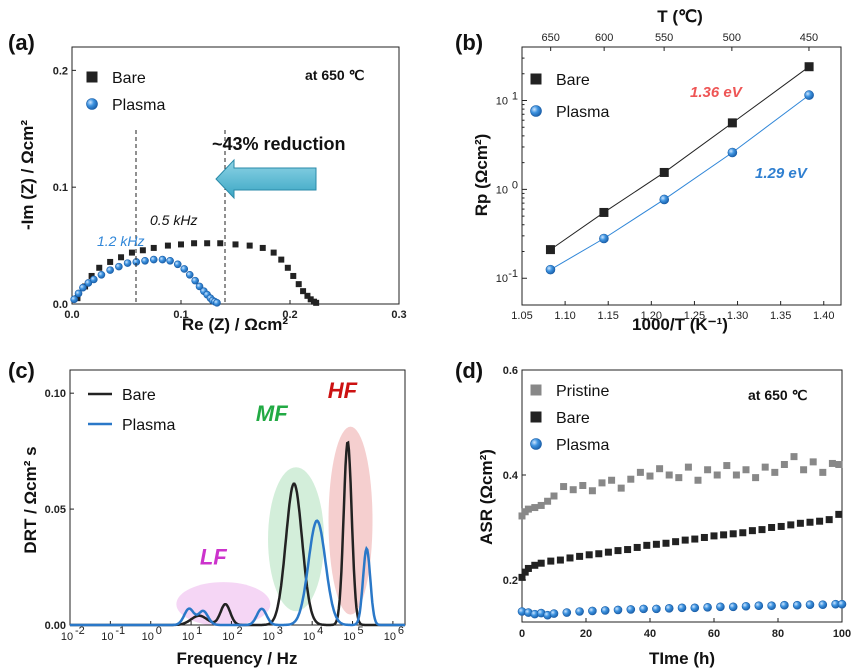 Image resolution: width=852 pixels, height=670 pixels. What do you see at coordinates (55, 394) in the screenshot?
I see `c-ytick-label-2: 0.10` at bounding box center [55, 394].